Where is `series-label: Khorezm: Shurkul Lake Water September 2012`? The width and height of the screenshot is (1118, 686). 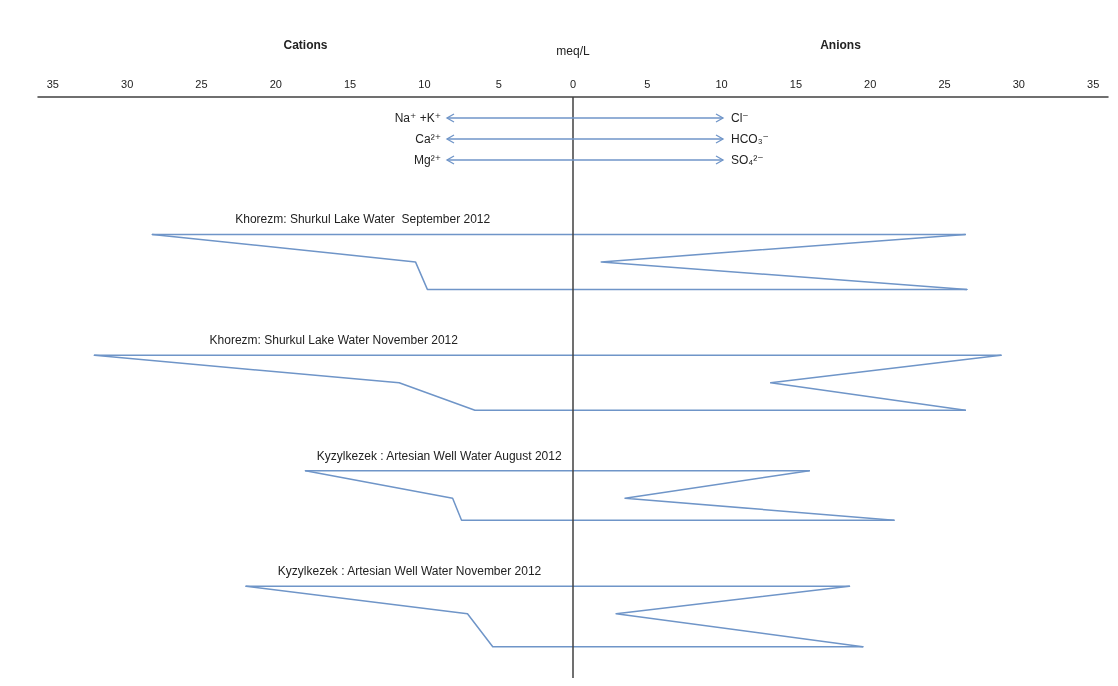
series-label: Khorezm: Shurkul Lake Water September 2012 is located at coordinates (363, 219).